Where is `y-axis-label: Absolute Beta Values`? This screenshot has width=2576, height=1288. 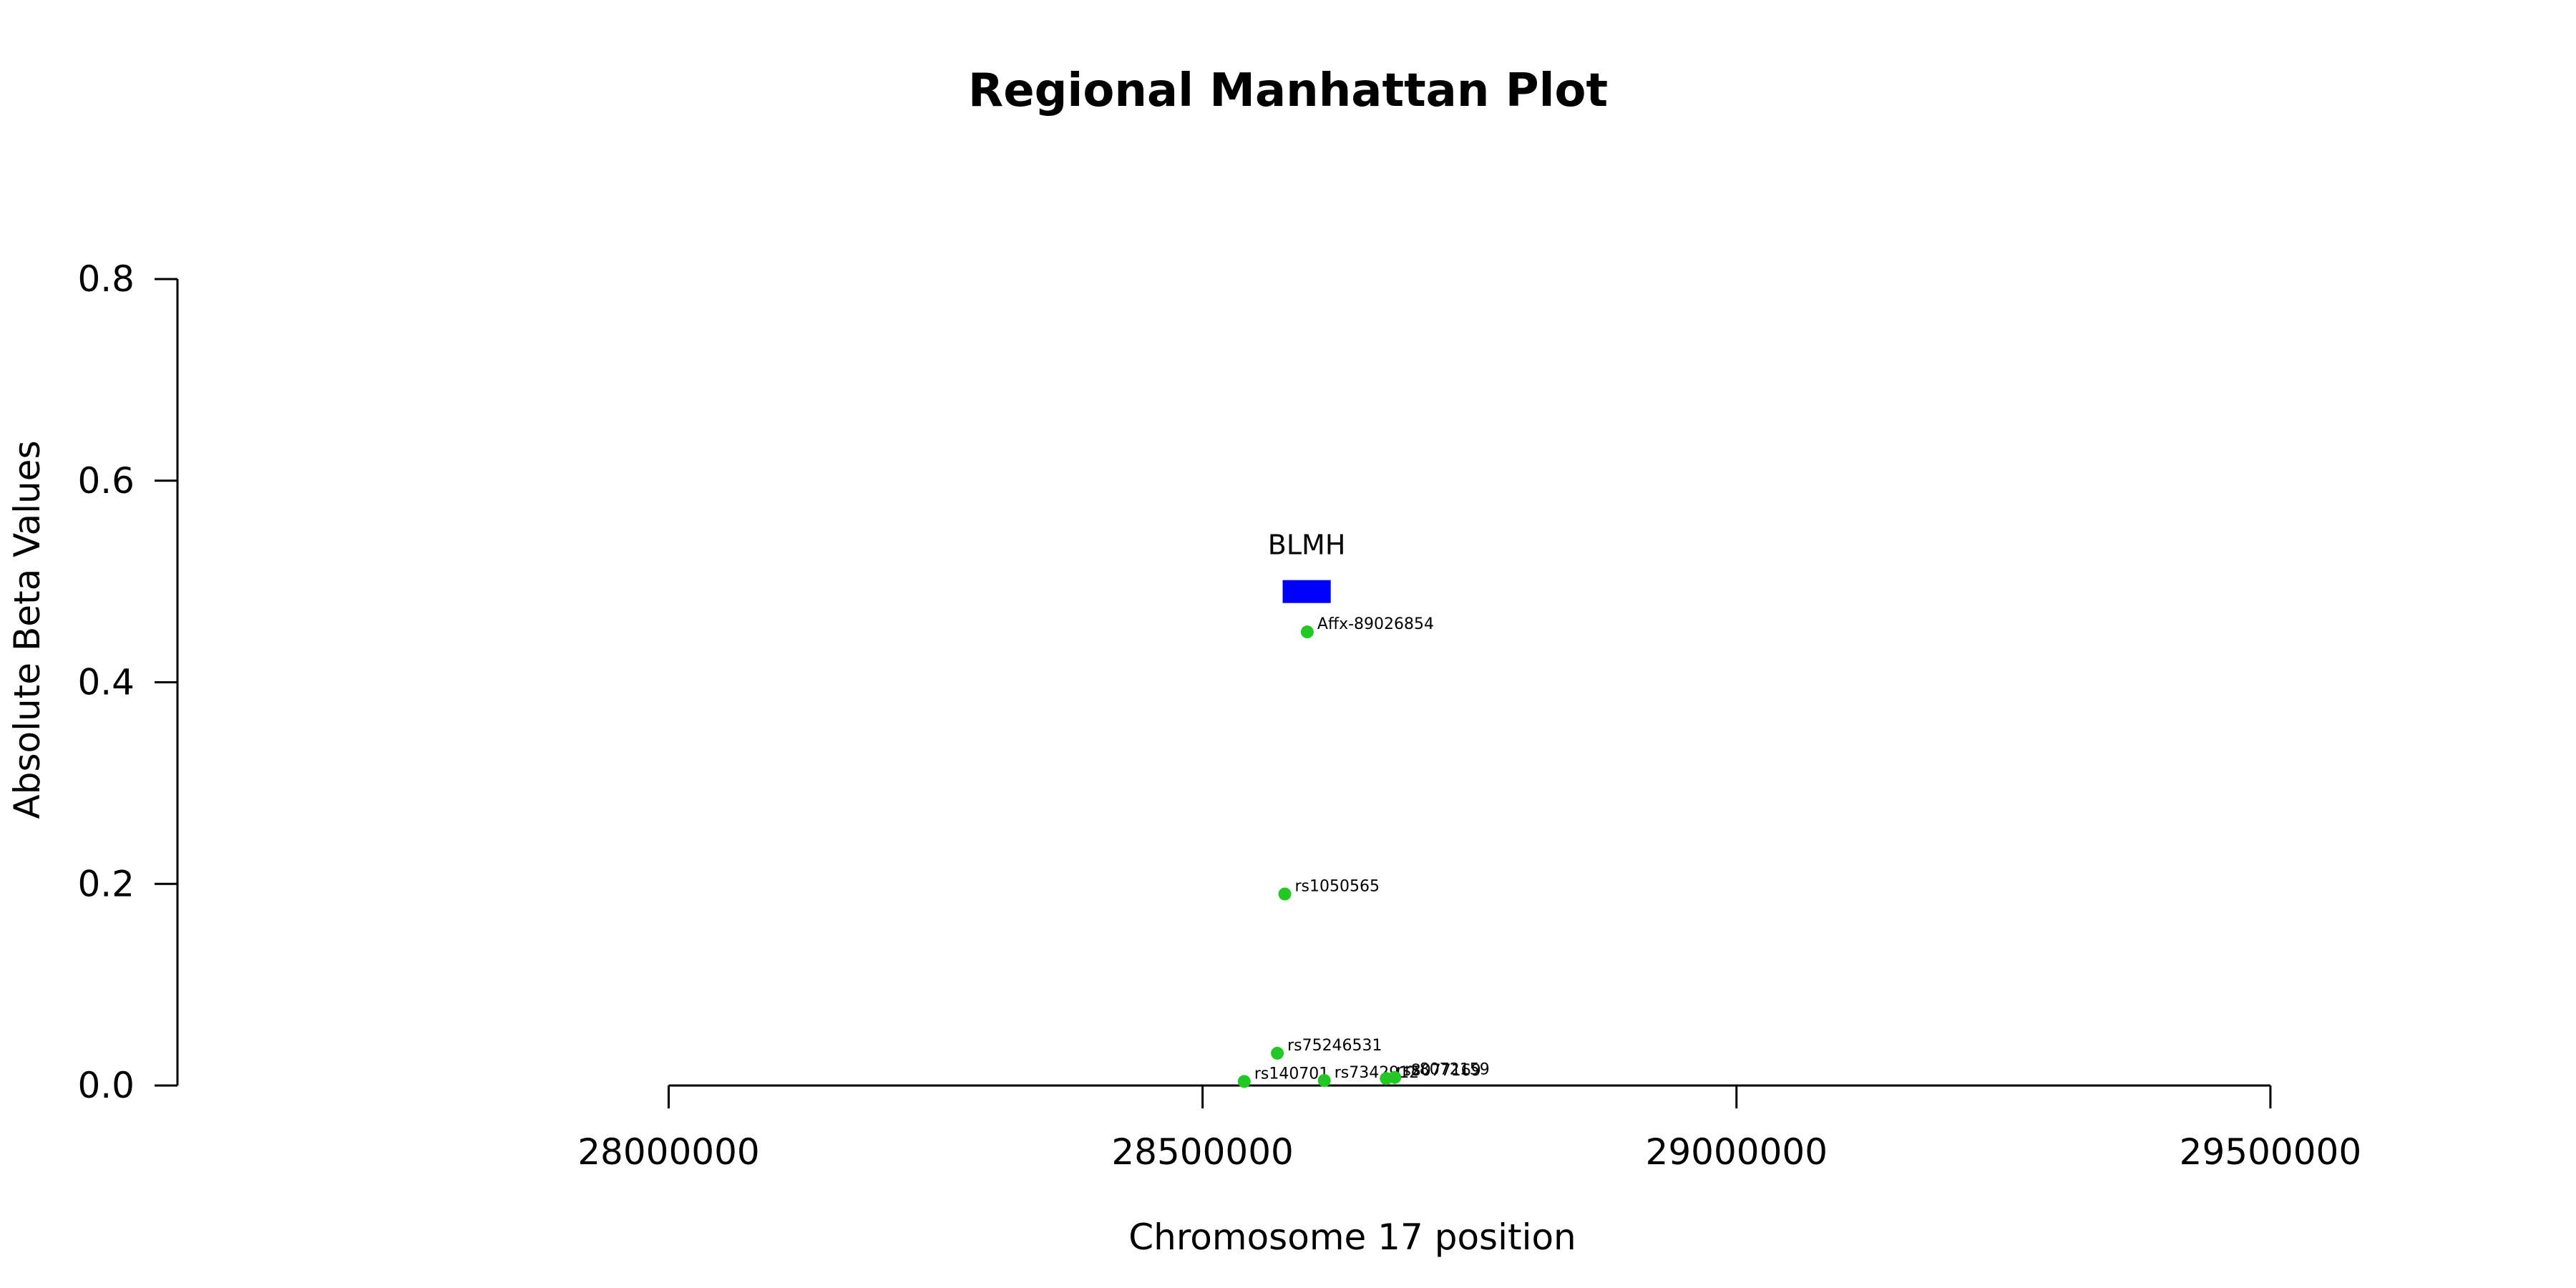 y-axis-label: Absolute Beta Values is located at coordinates (27, 630).